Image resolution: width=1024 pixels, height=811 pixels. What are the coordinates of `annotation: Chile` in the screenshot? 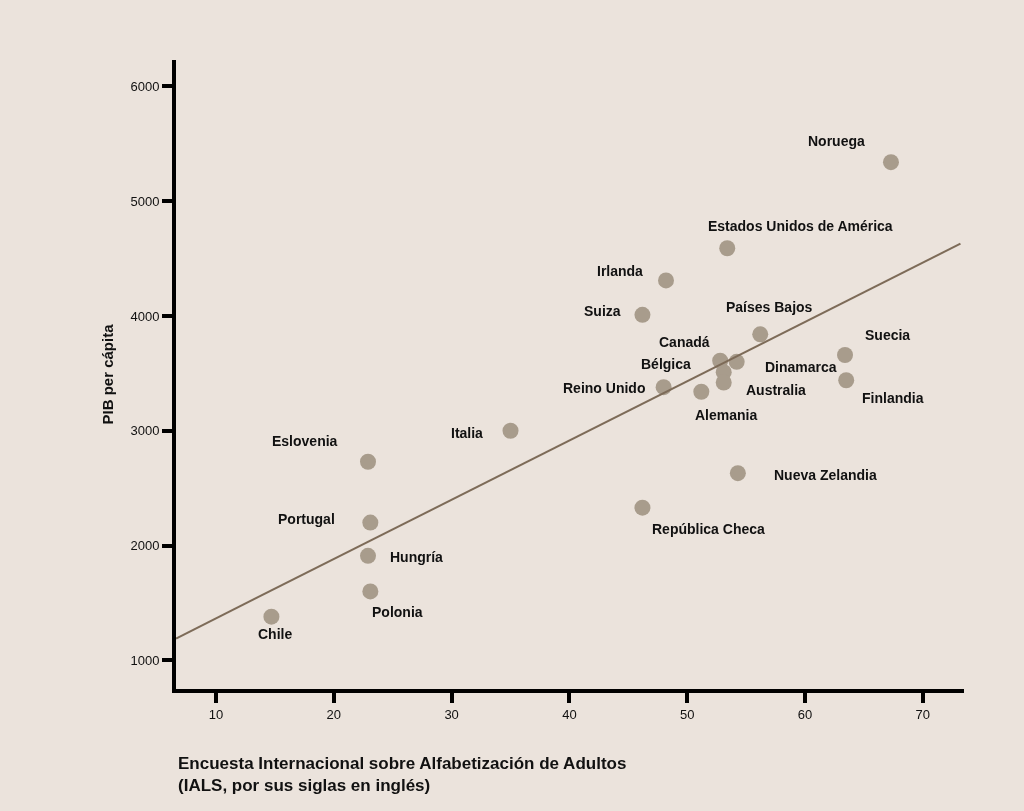 It's located at (275, 634).